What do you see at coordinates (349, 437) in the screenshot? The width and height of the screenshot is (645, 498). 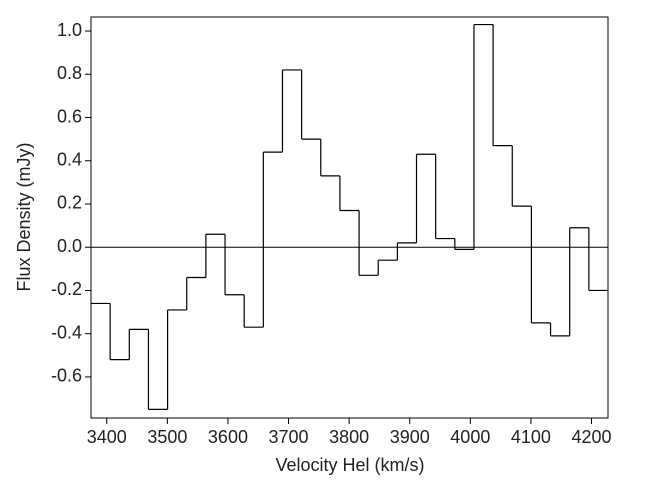 I see `x-tick-label: 3800` at bounding box center [349, 437].